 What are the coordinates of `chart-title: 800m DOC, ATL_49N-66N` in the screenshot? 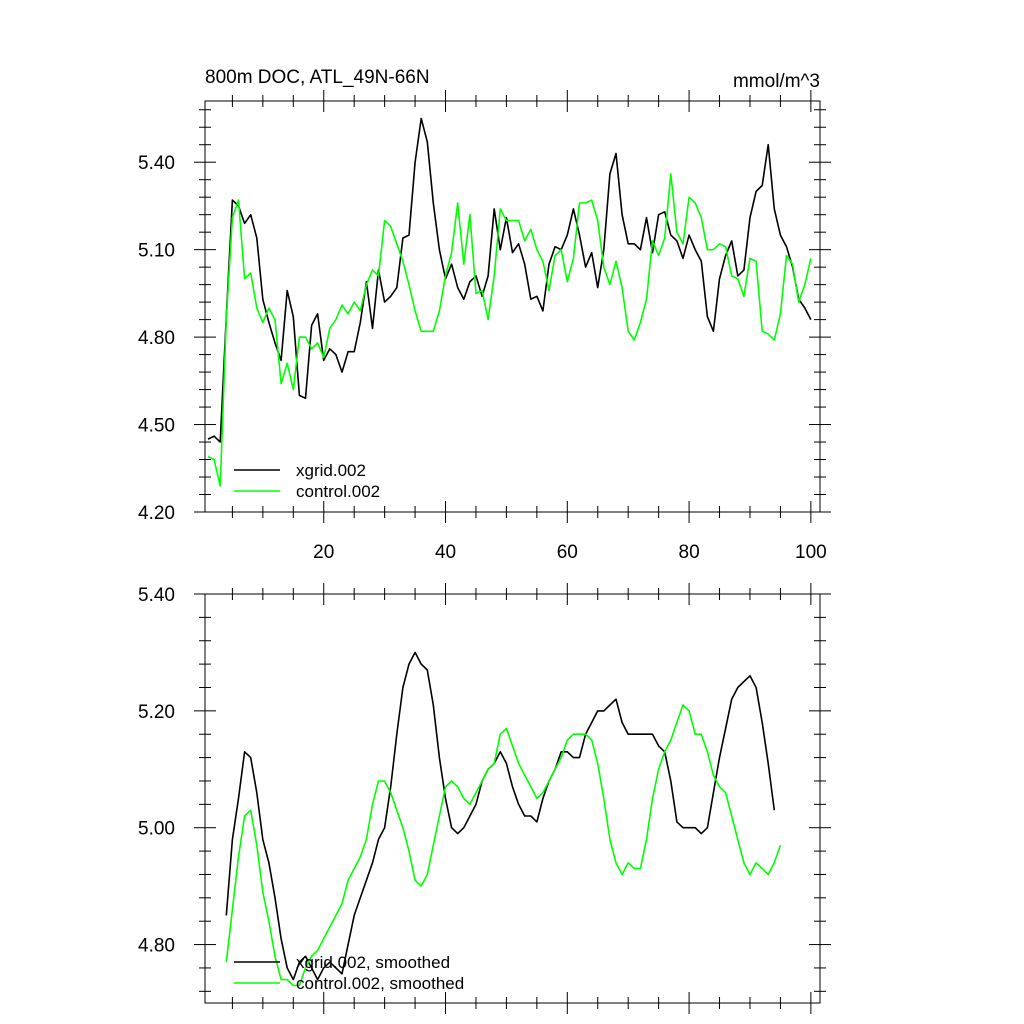 It's located at (317, 77).